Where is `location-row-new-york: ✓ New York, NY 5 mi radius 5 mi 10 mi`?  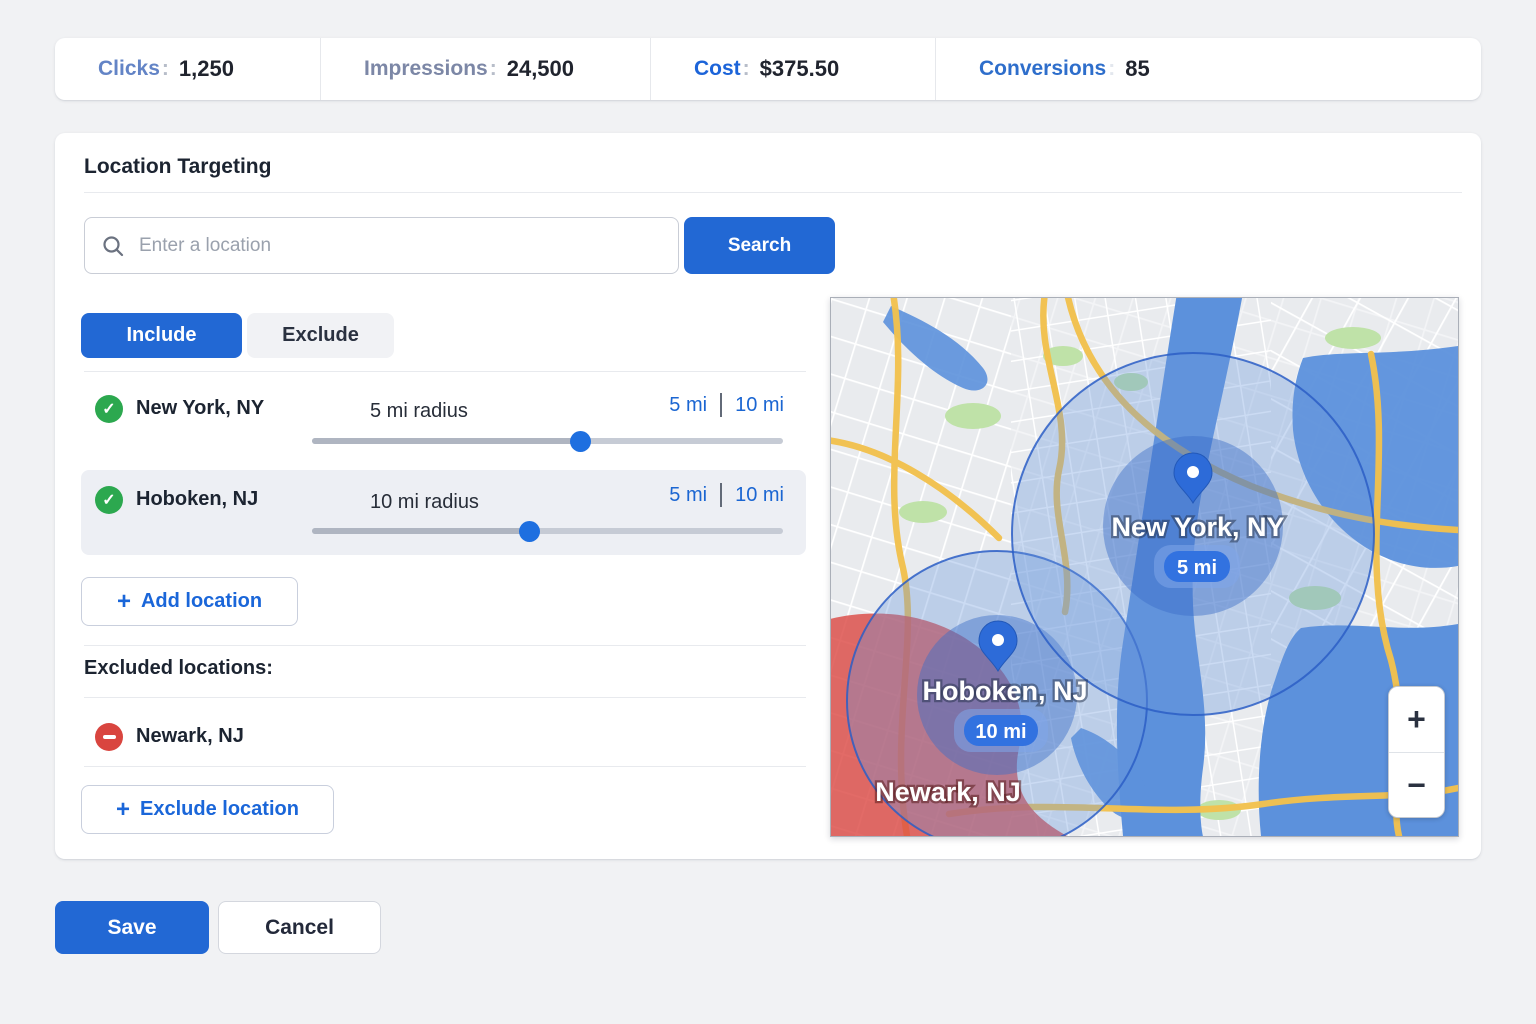
location-row-new-york: ✓ New York, NY 5 mi radius 5 mi 10 mi is located at coordinates (443, 421).